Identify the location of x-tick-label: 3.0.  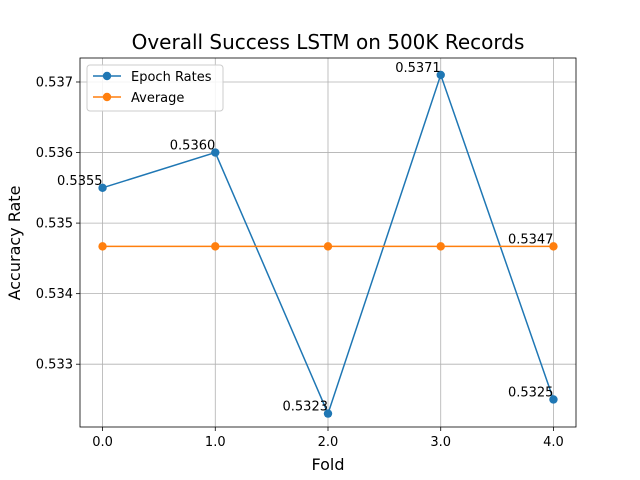
(440, 442).